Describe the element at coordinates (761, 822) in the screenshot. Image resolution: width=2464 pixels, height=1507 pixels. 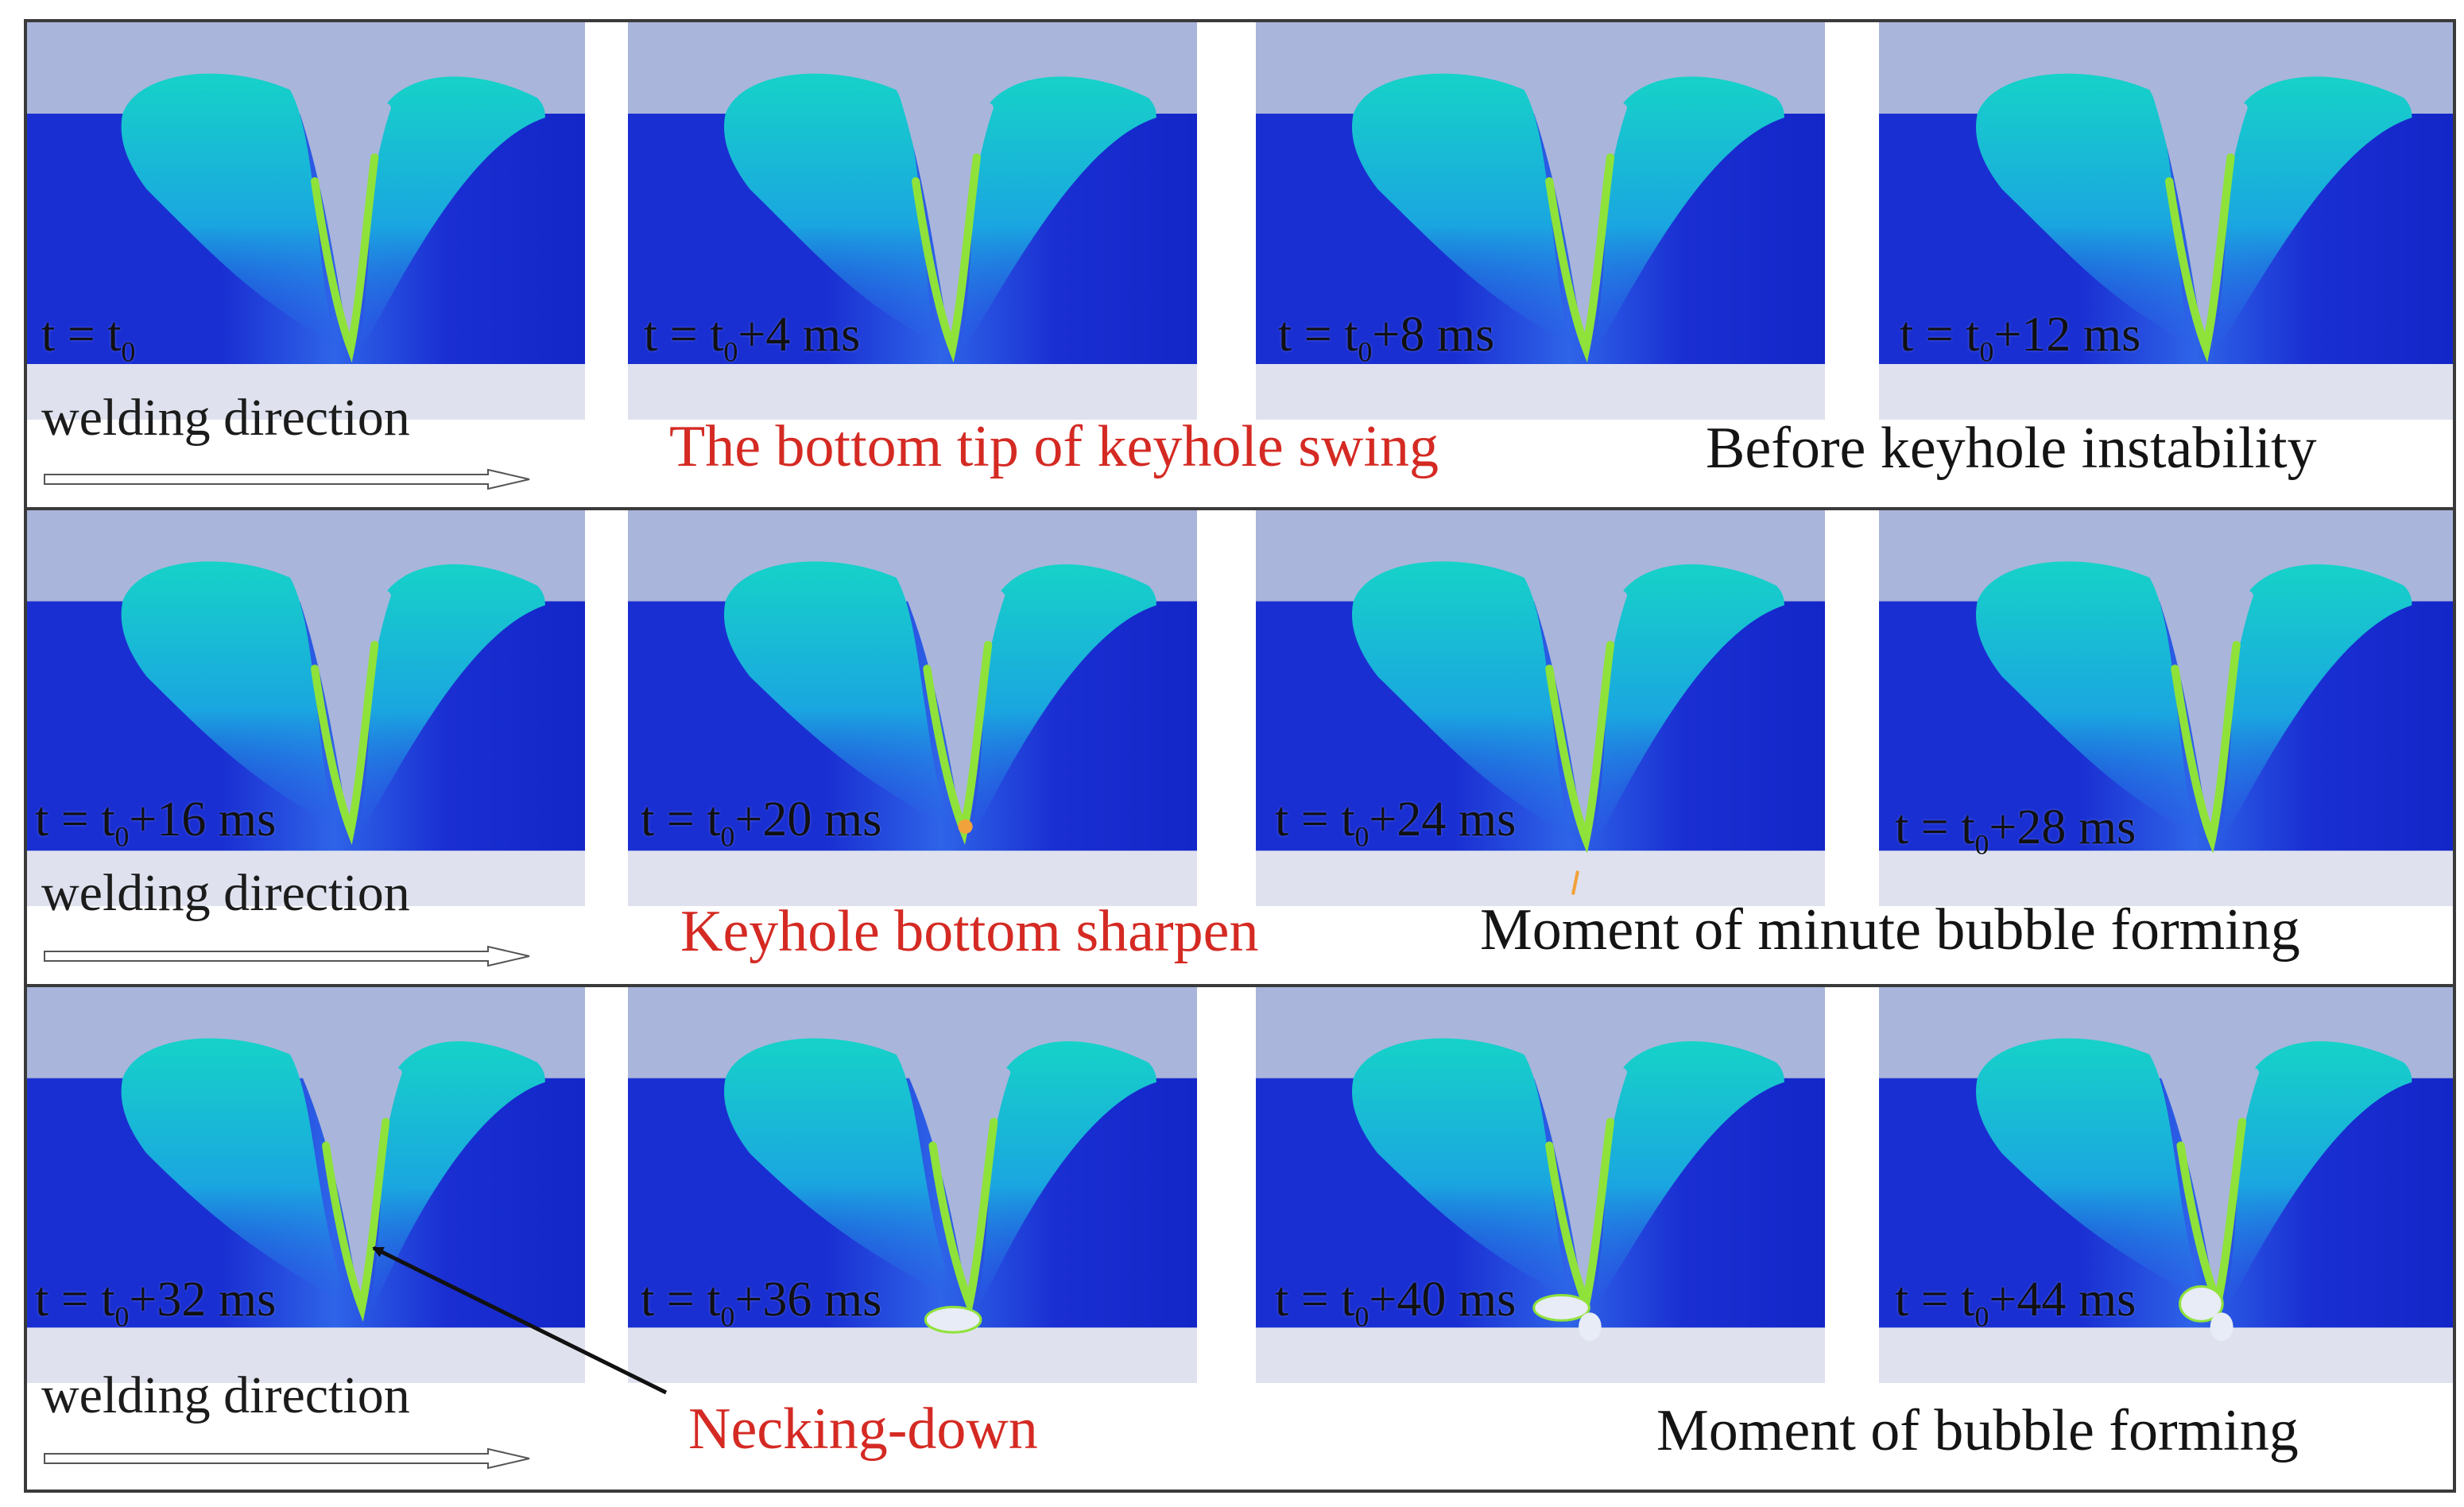
I see `time-label: t = t0+20 ms` at that location.